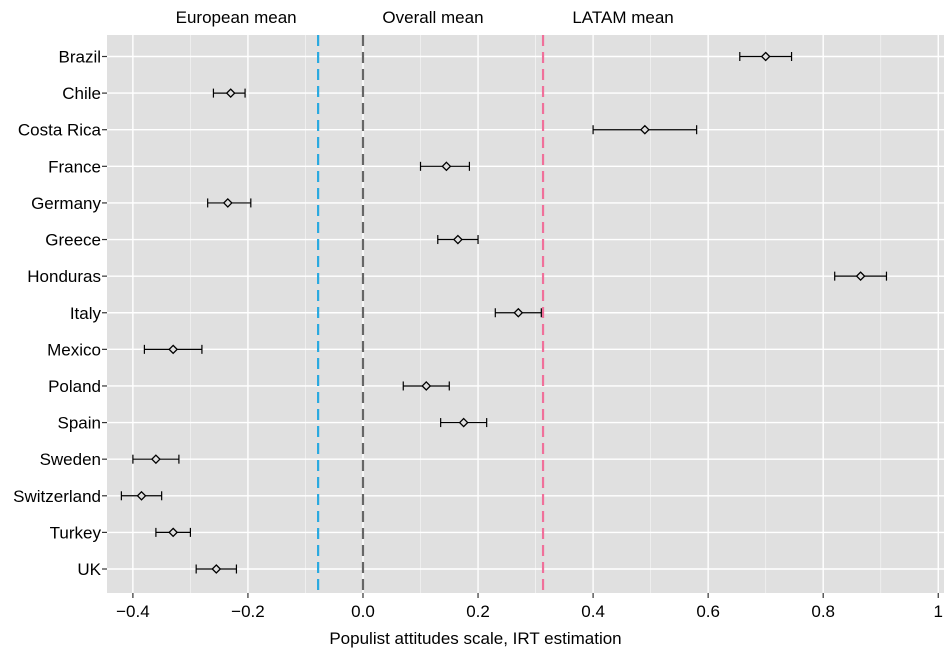 This screenshot has width=944, height=649. Describe the element at coordinates (60, 130) in the screenshot. I see `category-label: Costa Rica` at that location.